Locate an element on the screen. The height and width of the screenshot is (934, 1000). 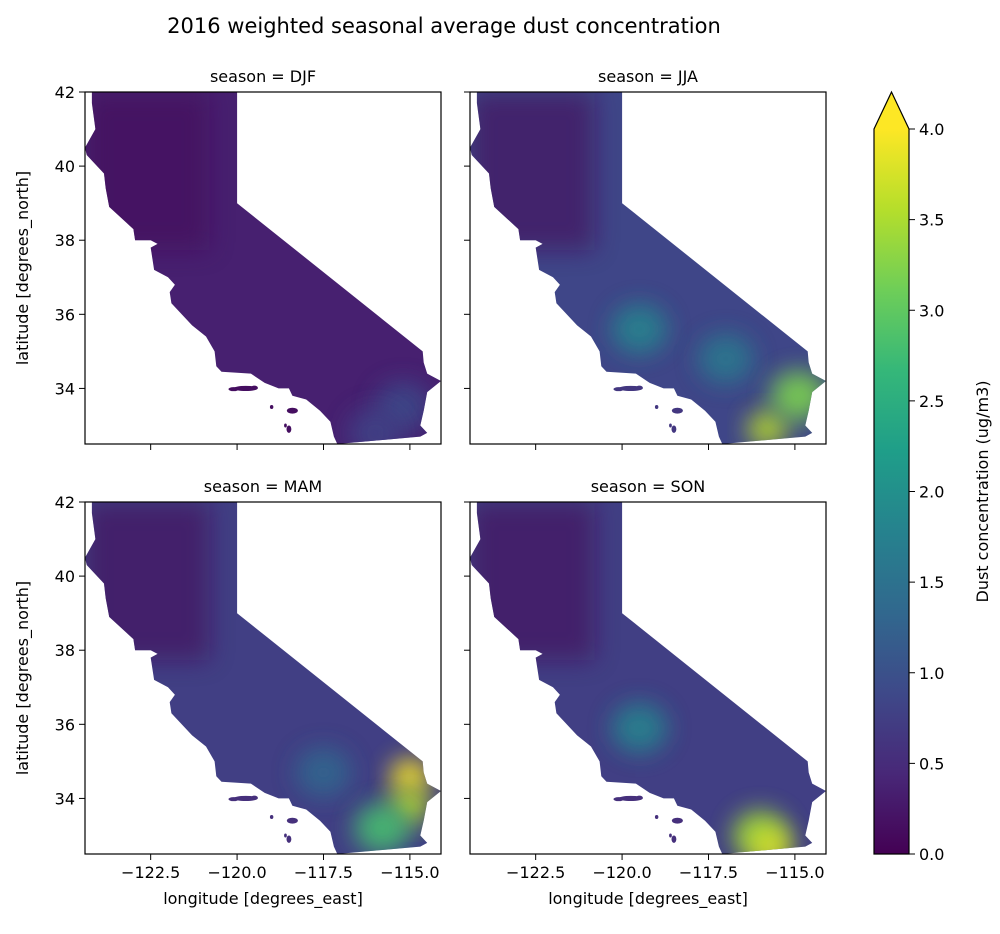
colorbar-gradient is located at coordinates (891, 491).